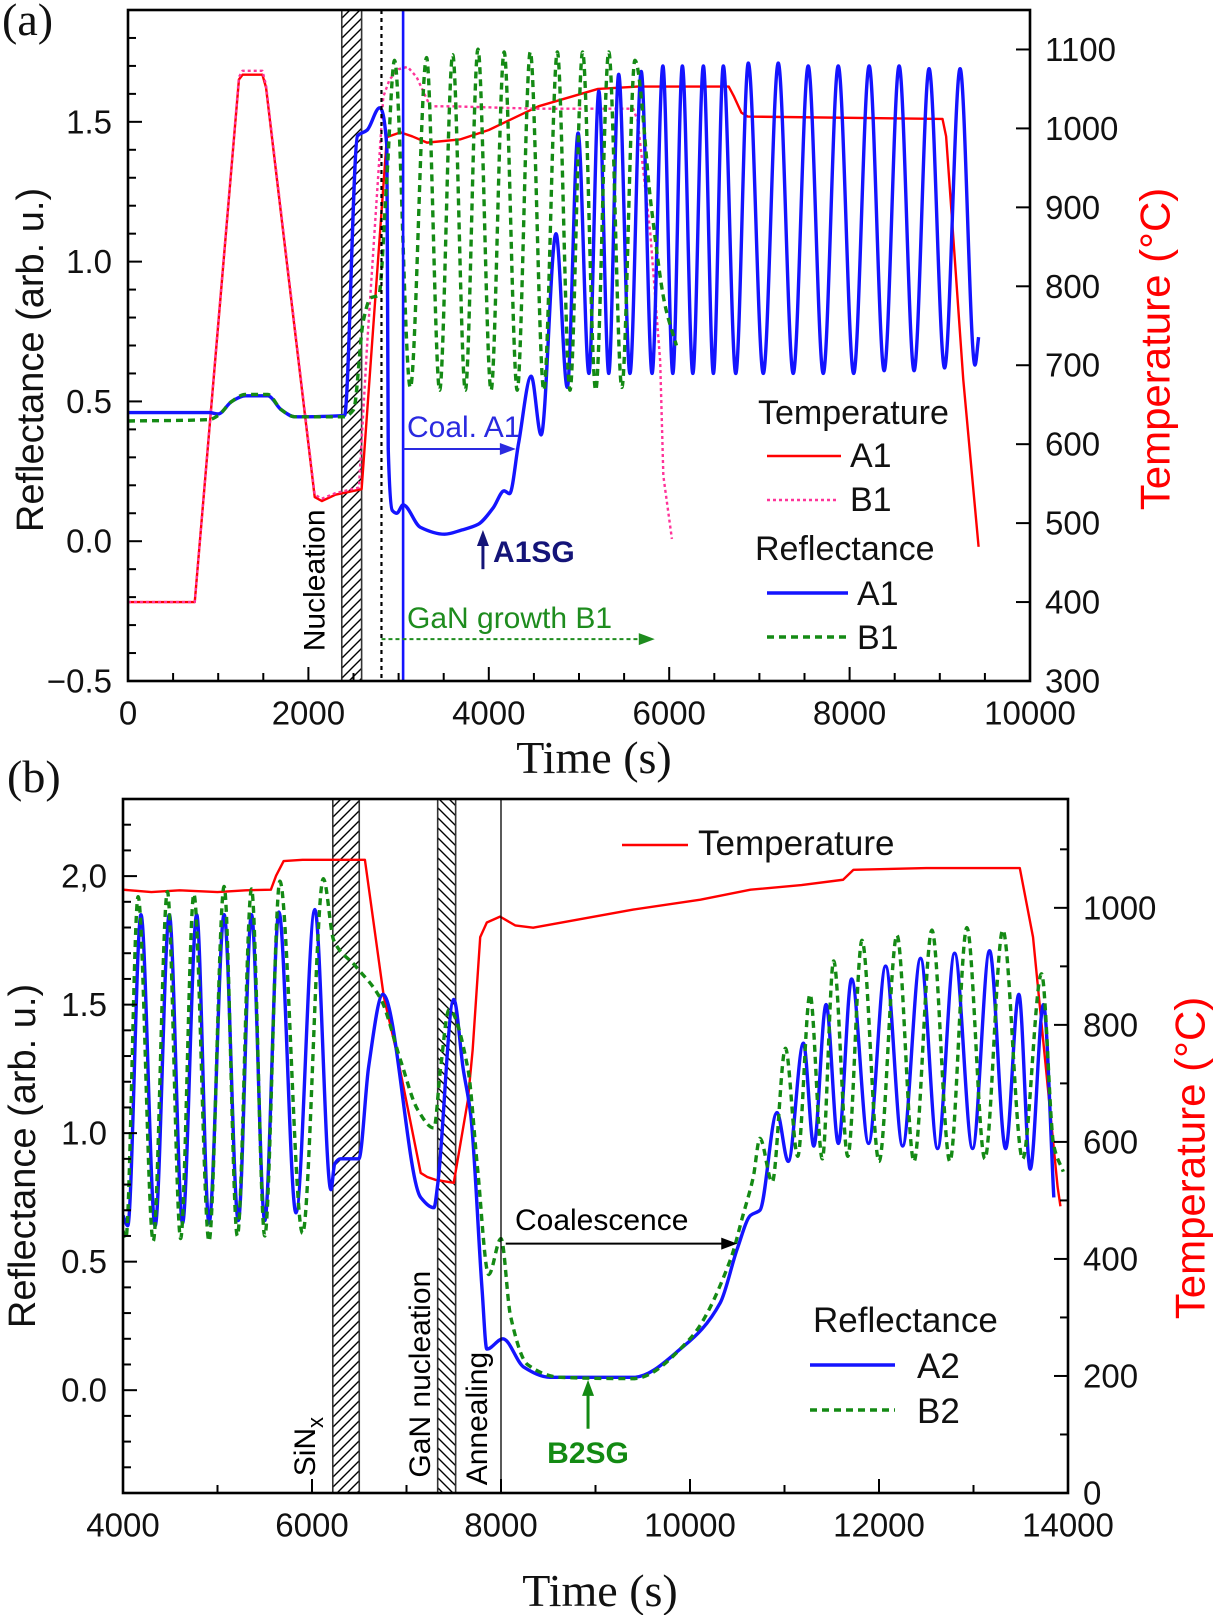 This screenshot has height=1615, width=1222. I want to click on y-right-tick-label: 300, so click(1072, 681).